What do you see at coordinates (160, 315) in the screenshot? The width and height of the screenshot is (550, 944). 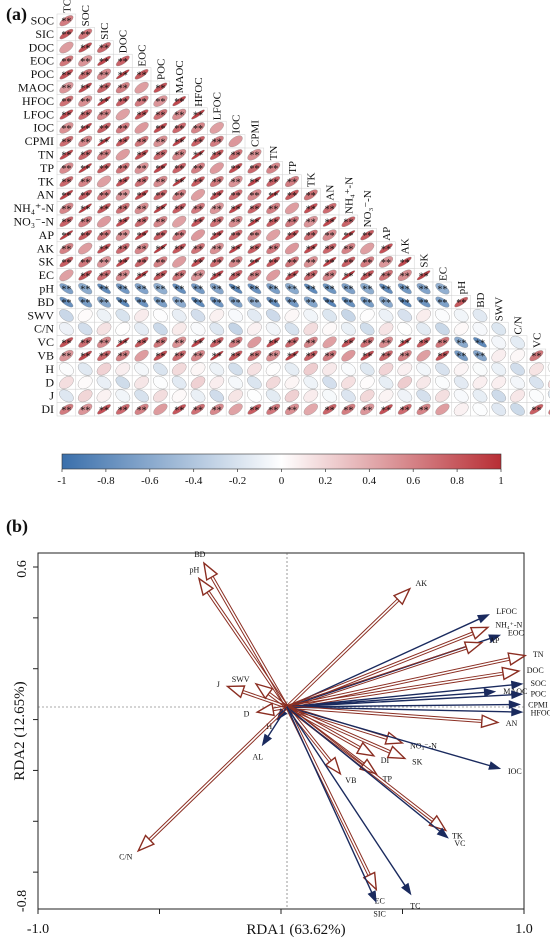 I see `heatmap-ellipse-swv-poc` at bounding box center [160, 315].